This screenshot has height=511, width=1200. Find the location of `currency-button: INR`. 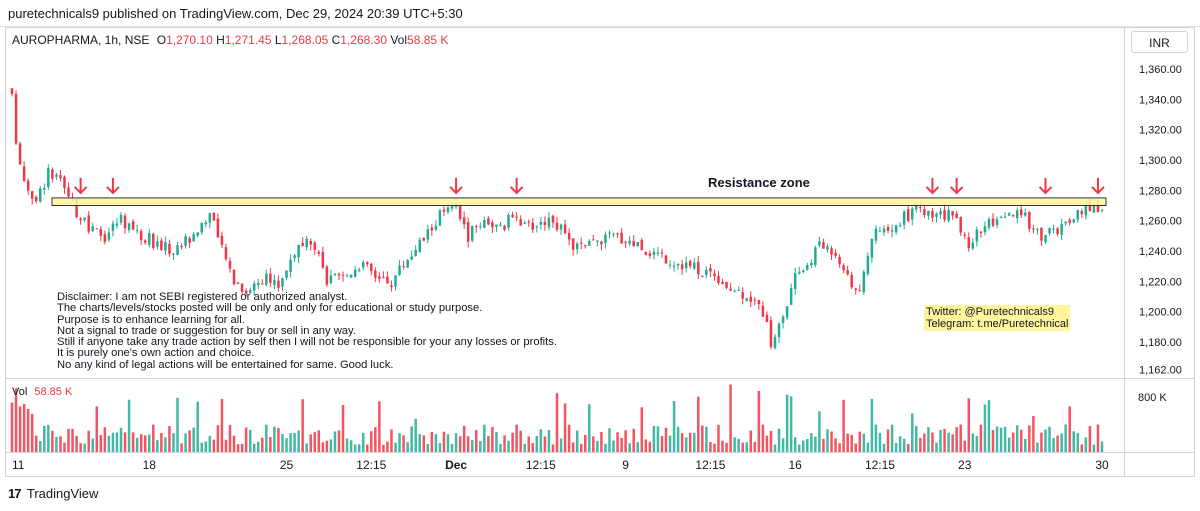

currency-button: INR is located at coordinates (1159, 42).